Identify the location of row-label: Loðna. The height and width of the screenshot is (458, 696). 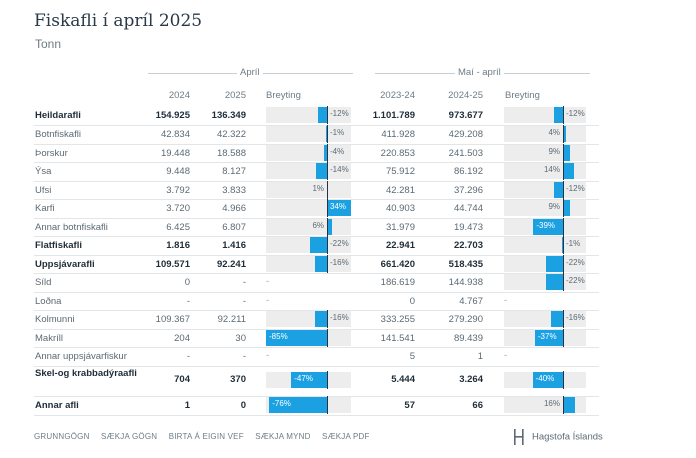
(48, 301).